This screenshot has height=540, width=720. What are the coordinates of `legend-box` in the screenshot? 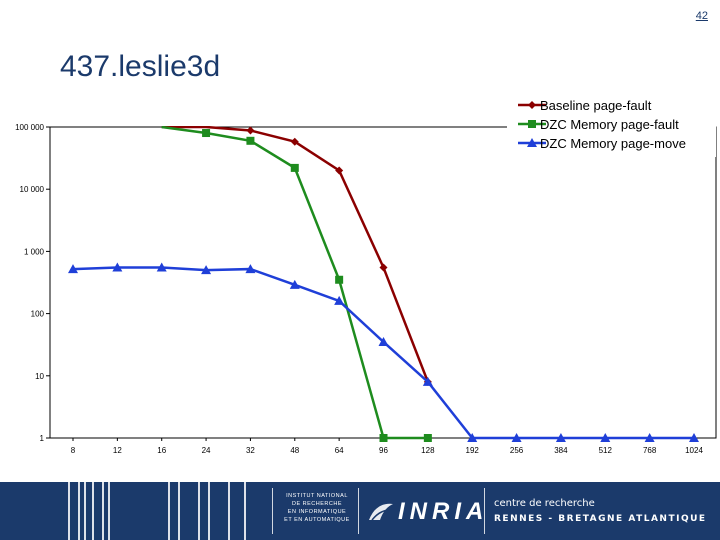 It's located at (611, 127).